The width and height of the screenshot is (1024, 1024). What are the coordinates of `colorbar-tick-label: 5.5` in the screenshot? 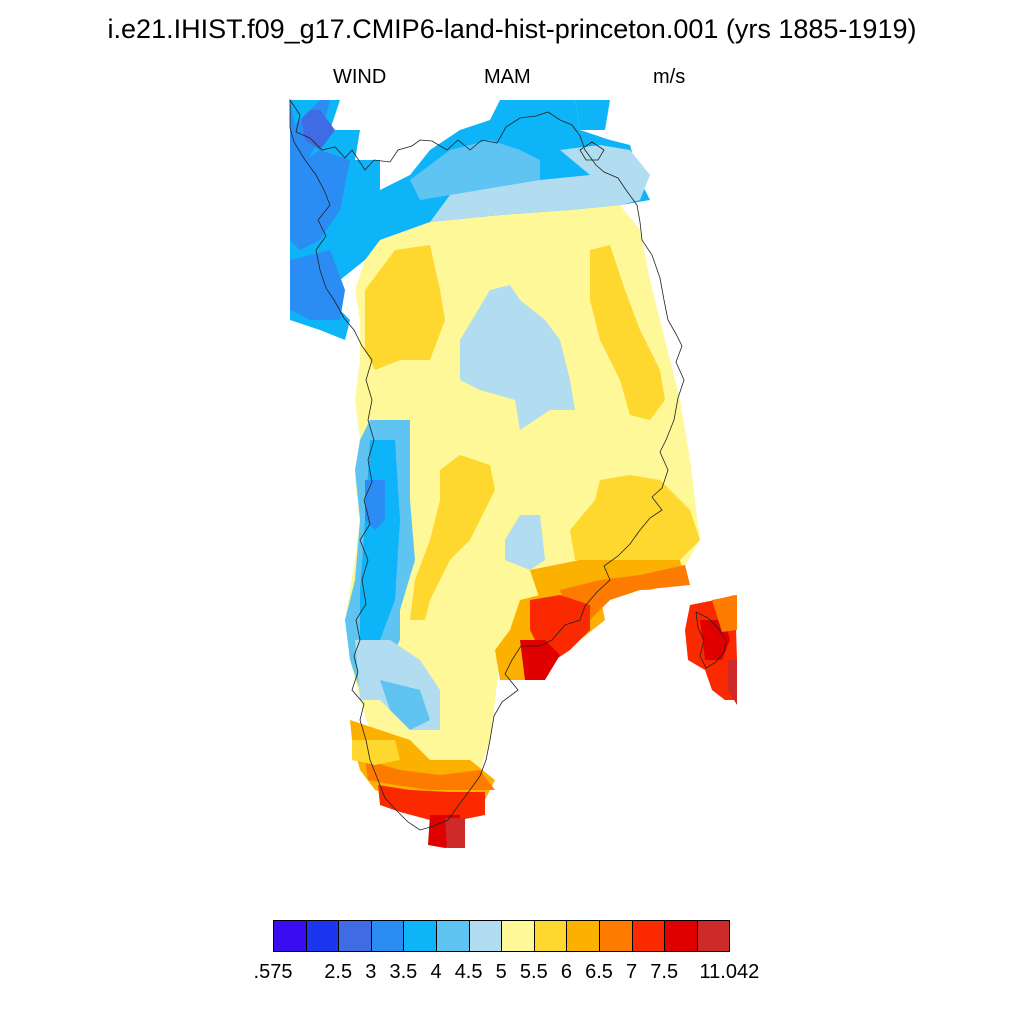 It's located at (533, 972).